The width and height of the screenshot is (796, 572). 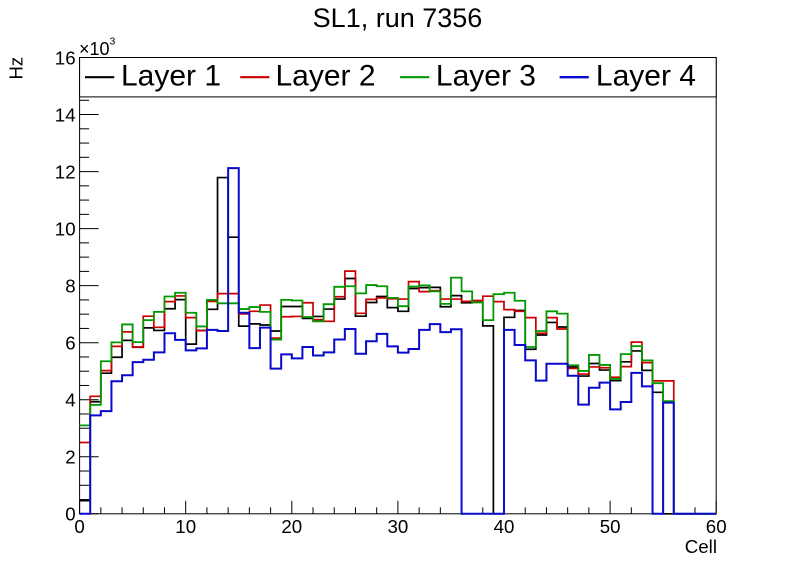 What do you see at coordinates (65, 171) in the screenshot?
I see `svg-text: 12` at bounding box center [65, 171].